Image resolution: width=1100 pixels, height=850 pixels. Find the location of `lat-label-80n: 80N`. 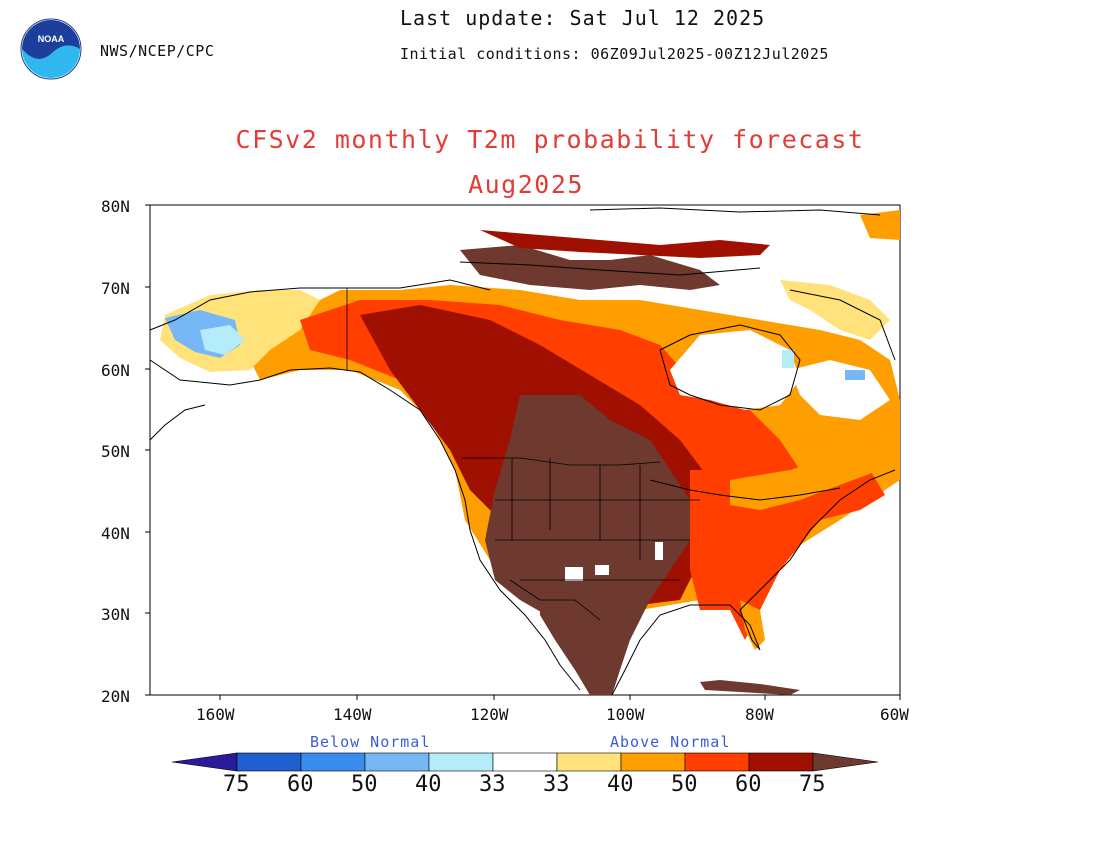

lat-label-80n: 80N is located at coordinates (115, 206).